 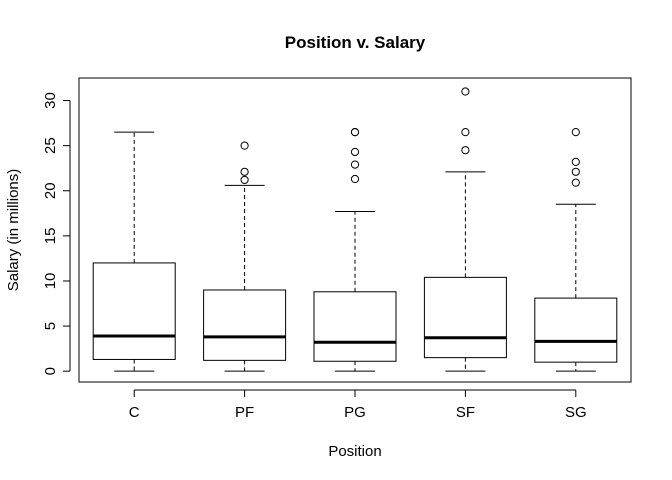 I want to click on y-tick-label: 25, so click(x=50, y=145).